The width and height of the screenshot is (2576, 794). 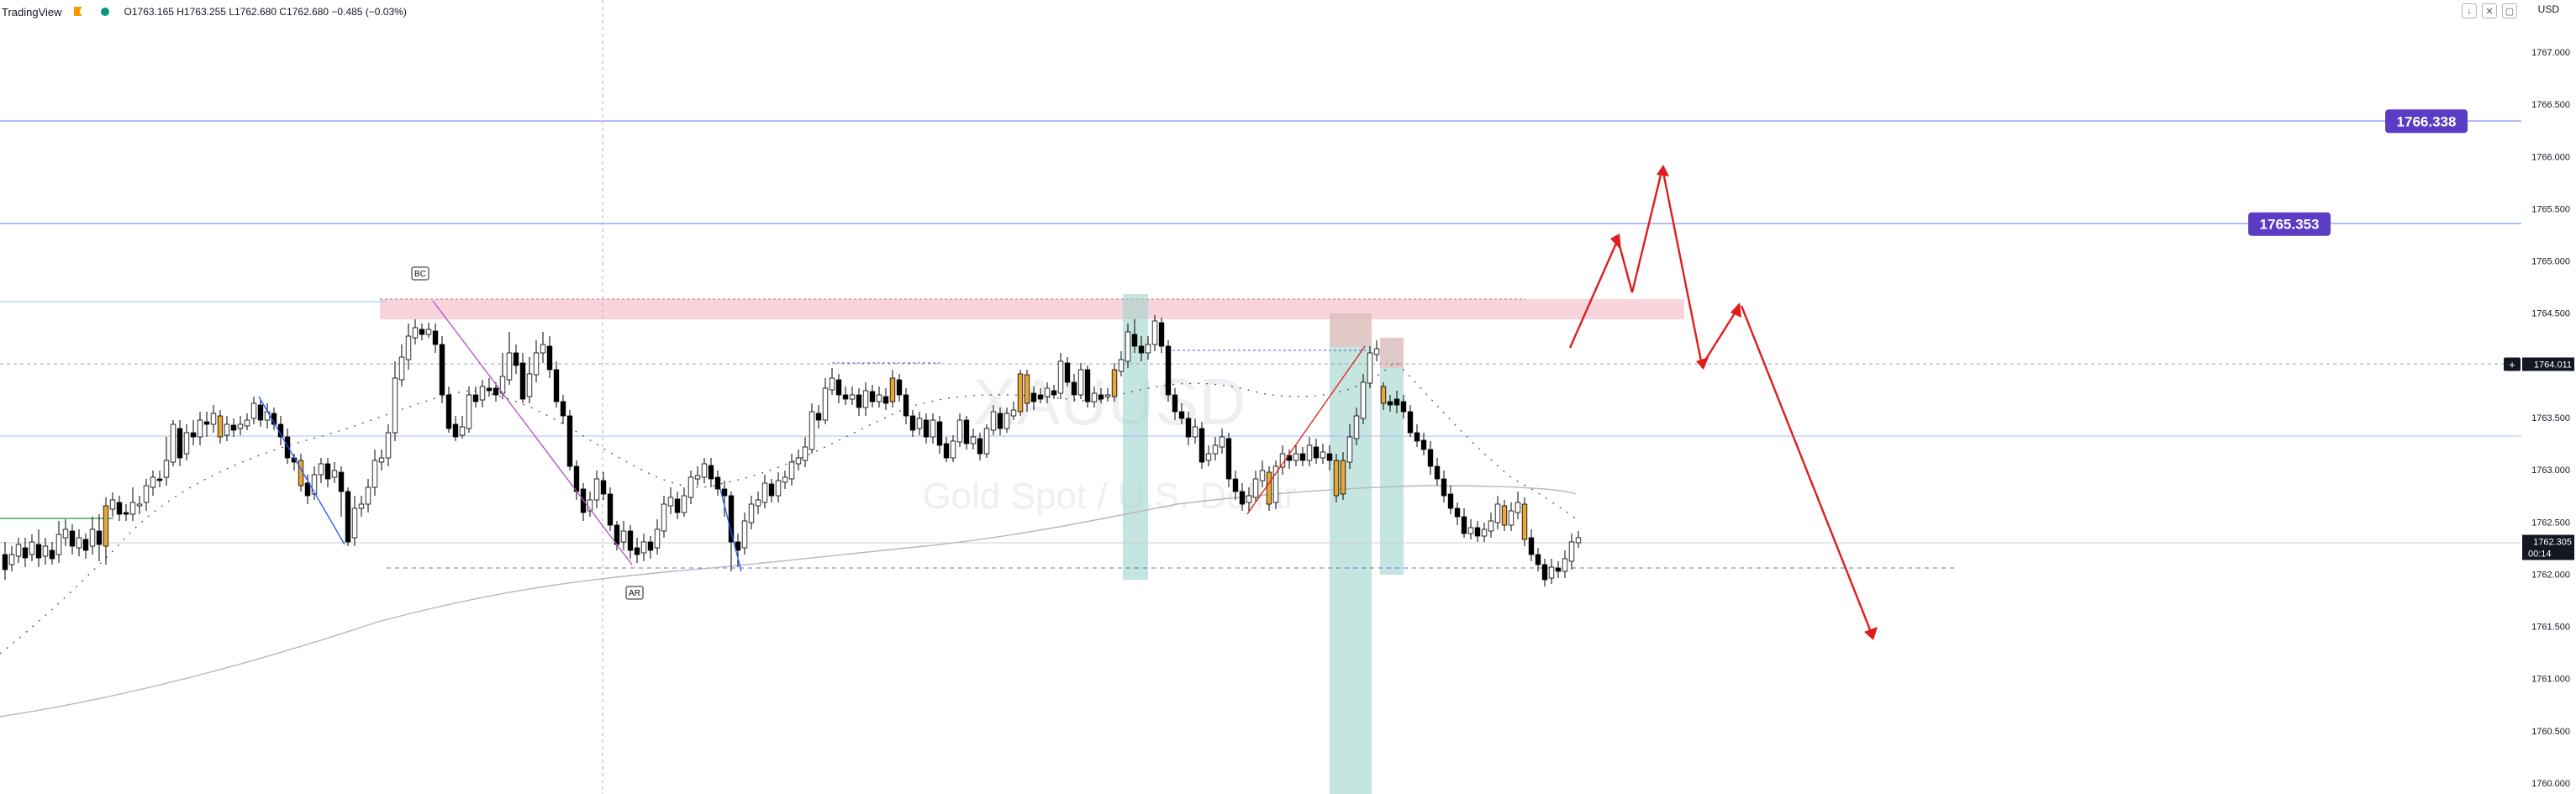 What do you see at coordinates (2509, 10) in the screenshot?
I see `maximize-icon: ▢` at bounding box center [2509, 10].